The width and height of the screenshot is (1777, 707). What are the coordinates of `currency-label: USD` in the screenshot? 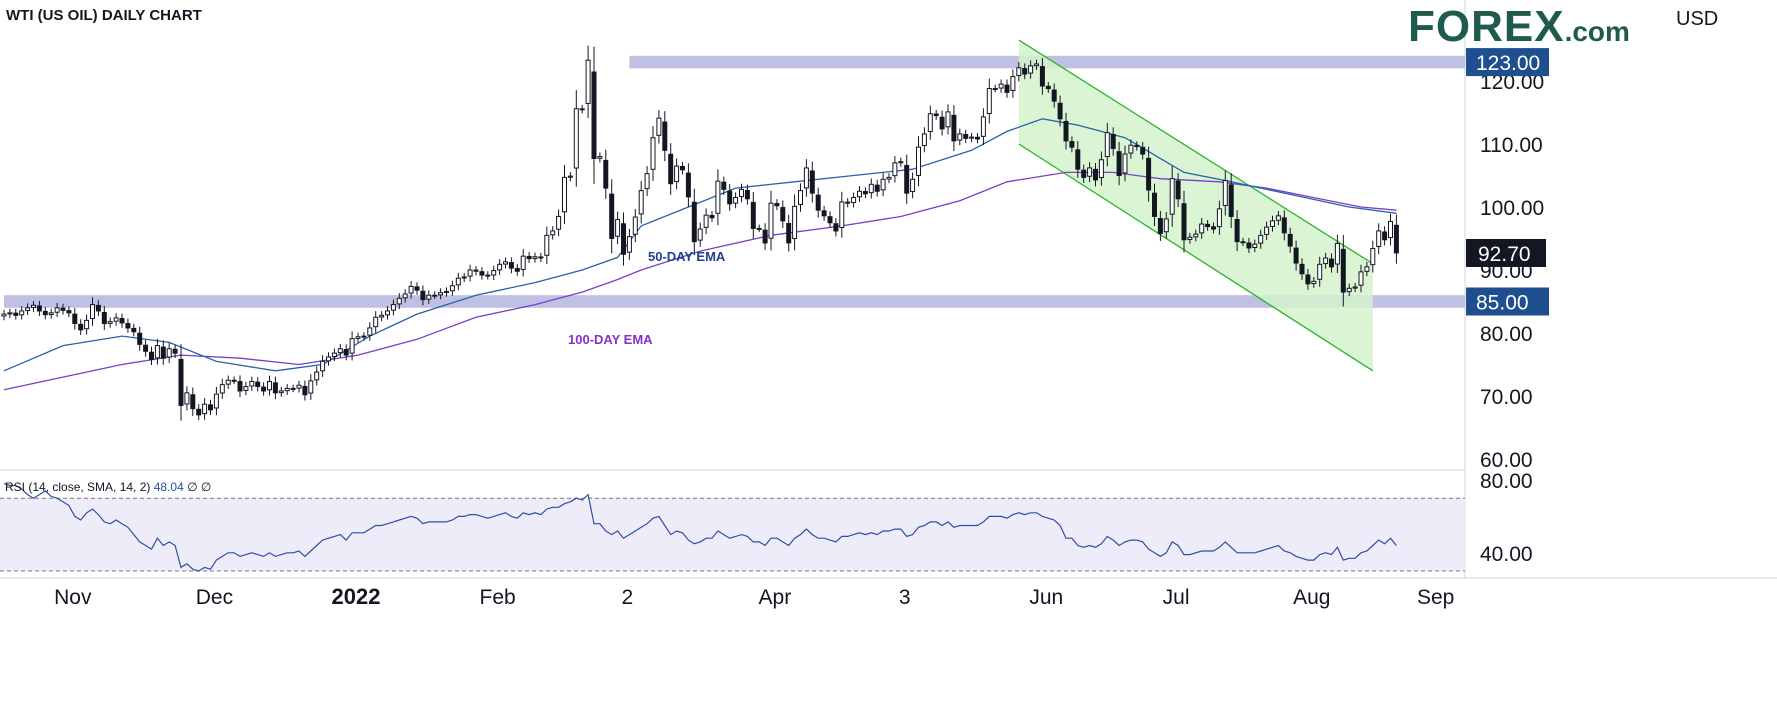 It's located at (1697, 19).